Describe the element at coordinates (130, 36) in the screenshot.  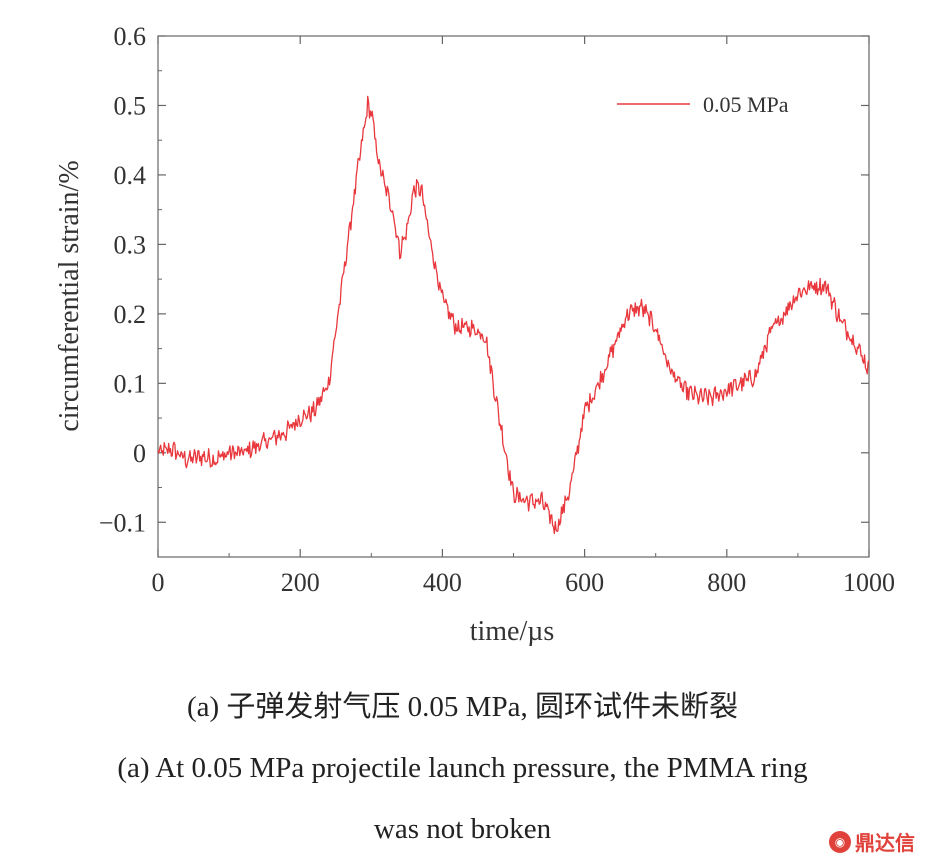
I see `y-tick-label: 0.6` at that location.